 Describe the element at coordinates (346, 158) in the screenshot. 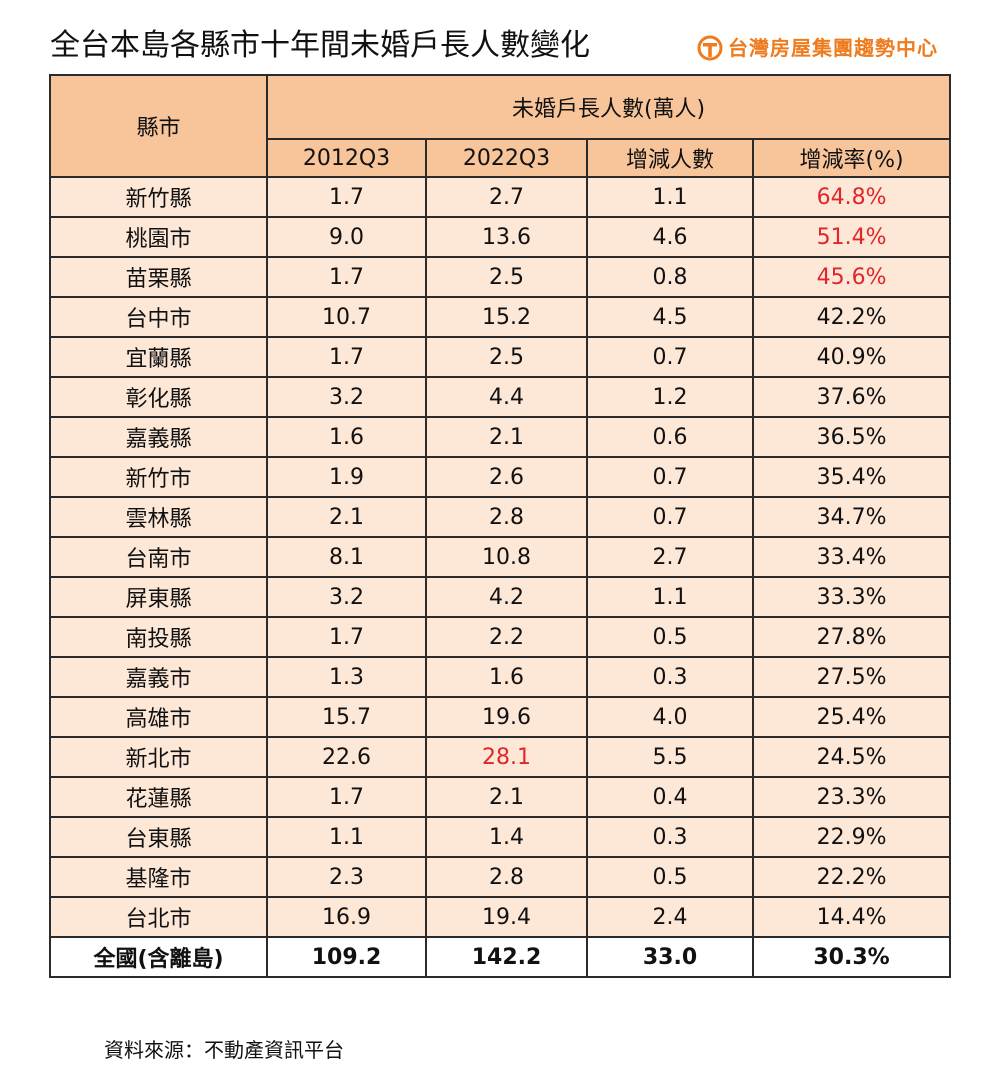

I see `header-2012q3: 2012Q3` at that location.